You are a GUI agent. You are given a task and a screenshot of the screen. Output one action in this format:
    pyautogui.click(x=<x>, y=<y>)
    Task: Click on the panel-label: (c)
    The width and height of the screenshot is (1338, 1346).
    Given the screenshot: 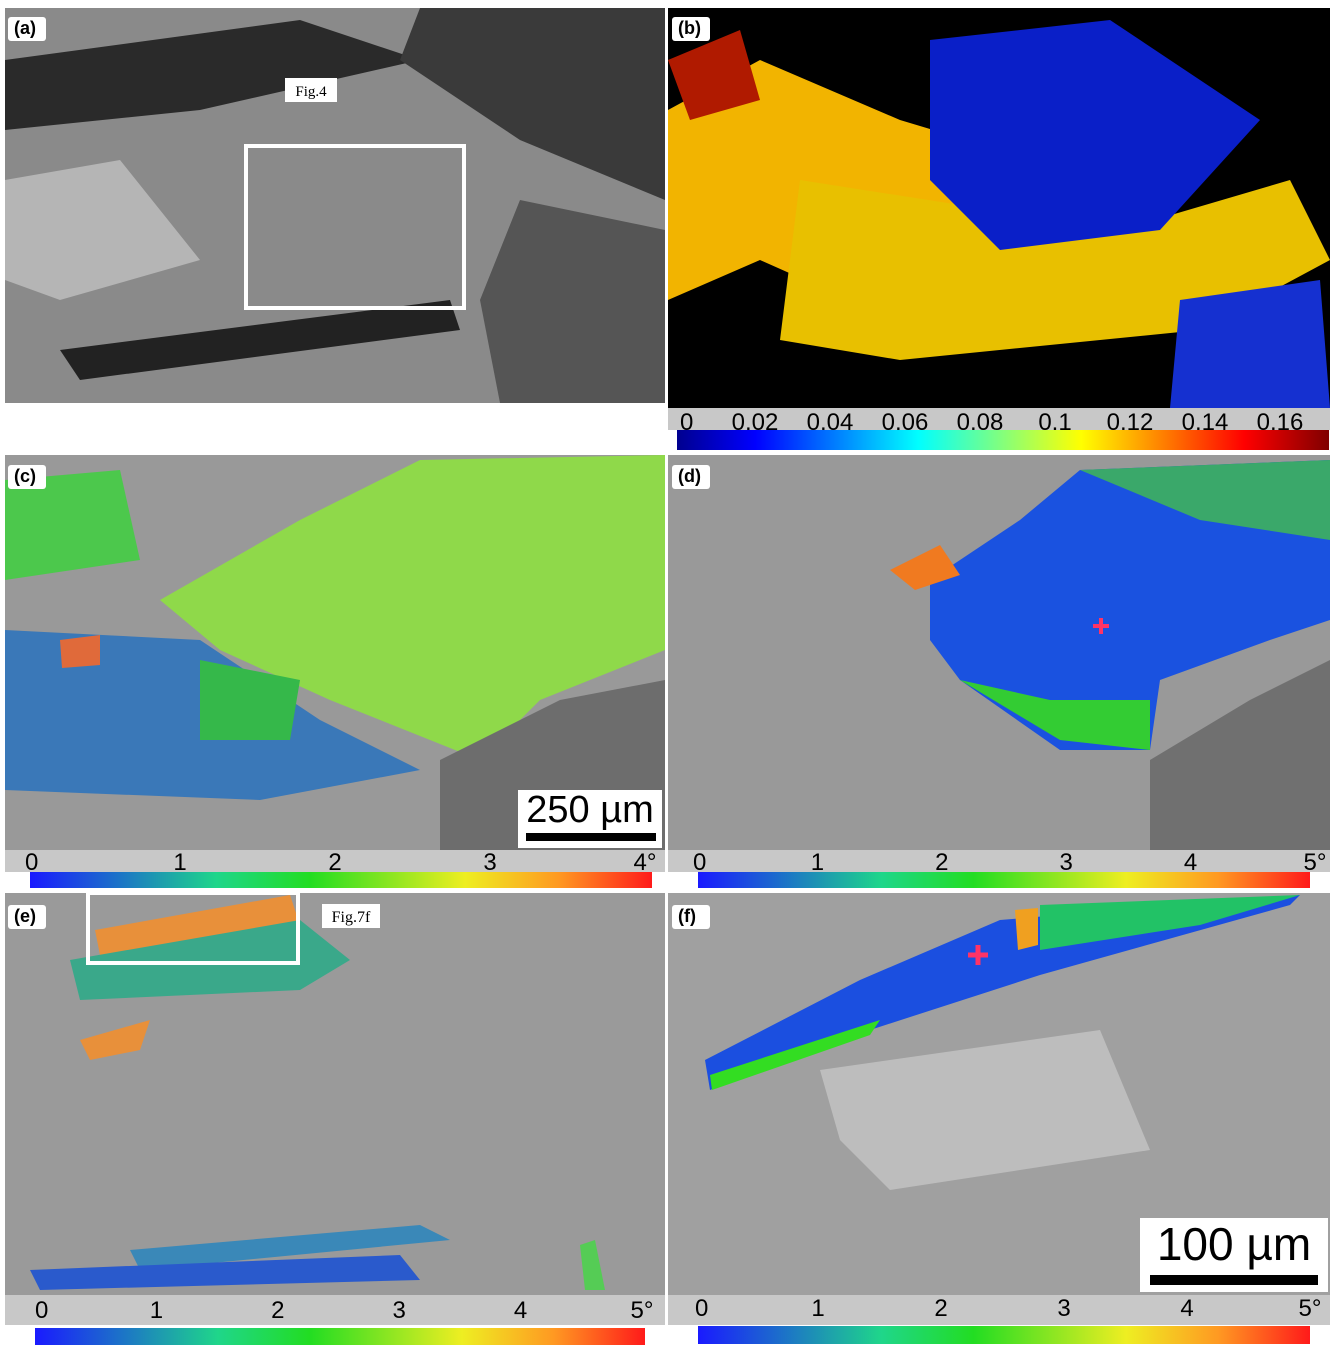 What is the action you would take?
    pyautogui.click(x=25, y=476)
    